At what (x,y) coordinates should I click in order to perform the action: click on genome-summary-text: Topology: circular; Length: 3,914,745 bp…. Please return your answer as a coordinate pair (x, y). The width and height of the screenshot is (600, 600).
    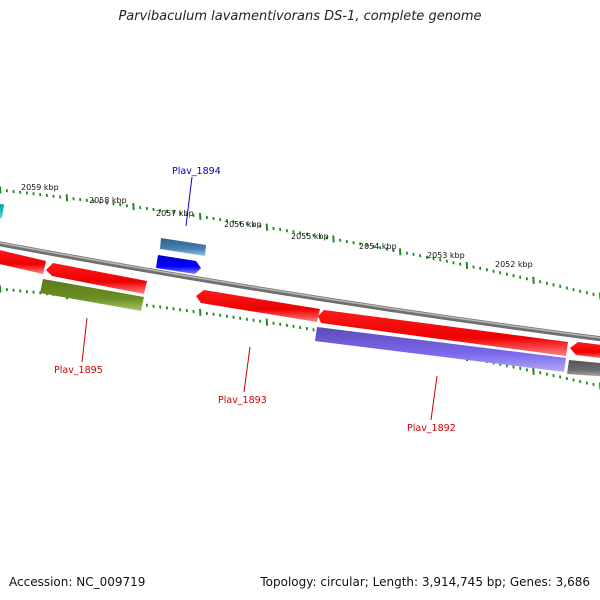
    Looking at the image, I should click on (425, 582).